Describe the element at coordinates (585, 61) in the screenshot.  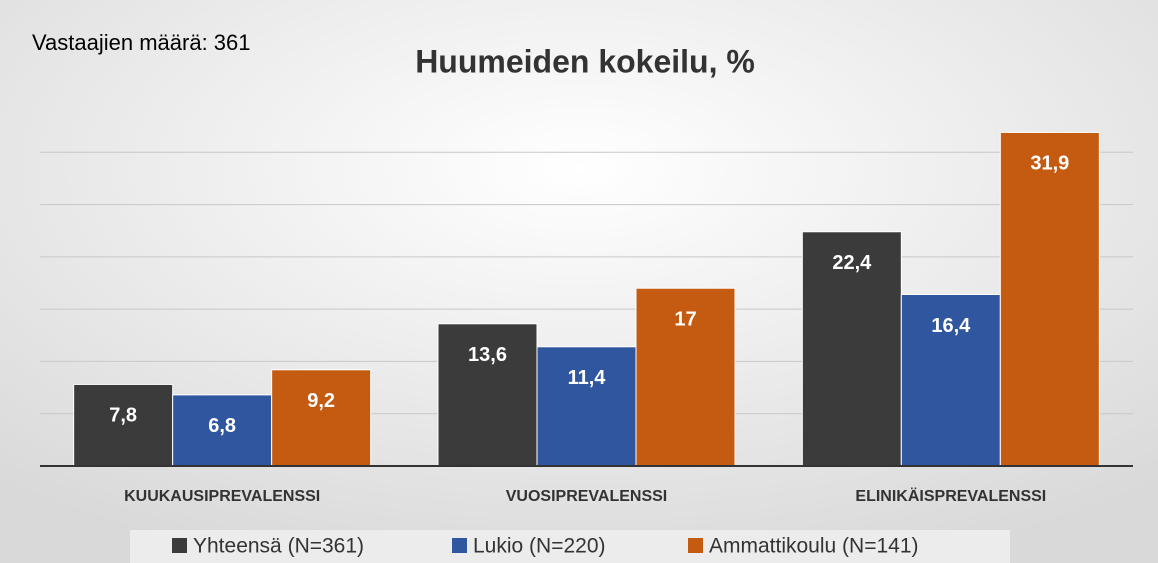
I see `chart-title: Huumeiden kokeilu, %` at that location.